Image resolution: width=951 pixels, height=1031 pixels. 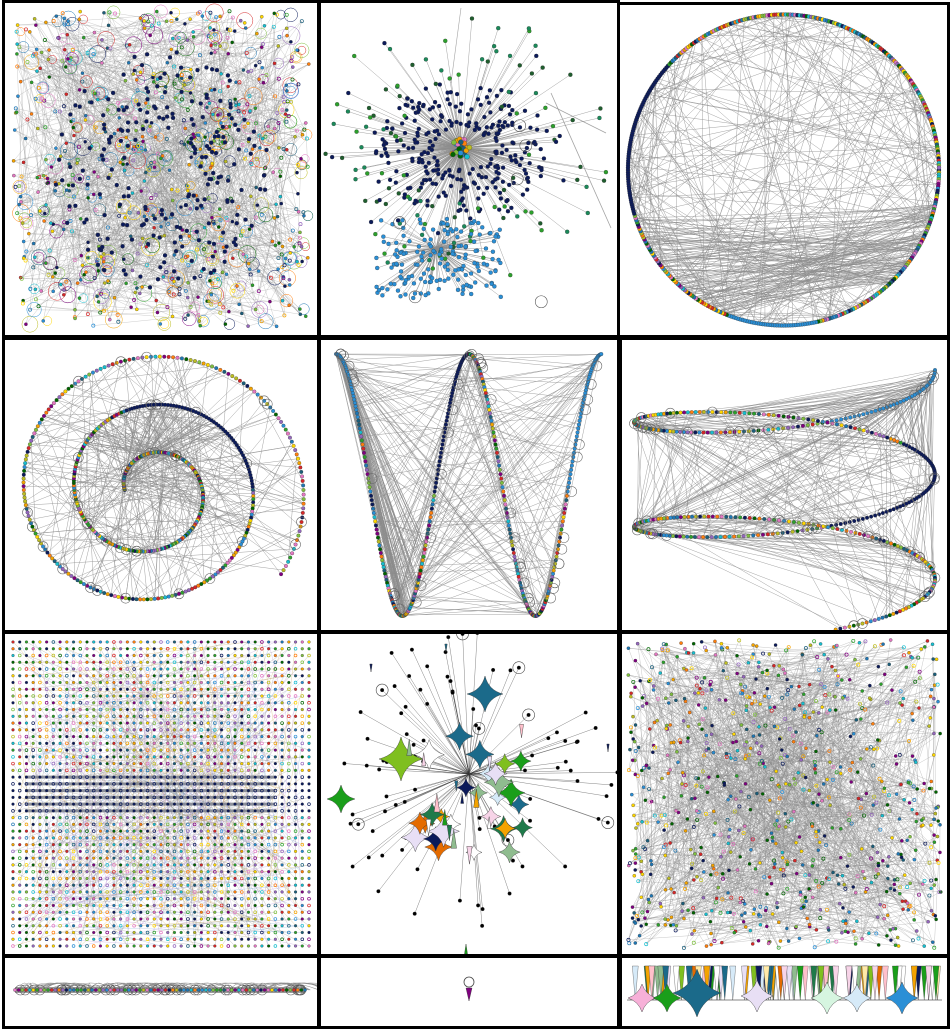 I want to click on graph-circular, so click(x=783, y=170).